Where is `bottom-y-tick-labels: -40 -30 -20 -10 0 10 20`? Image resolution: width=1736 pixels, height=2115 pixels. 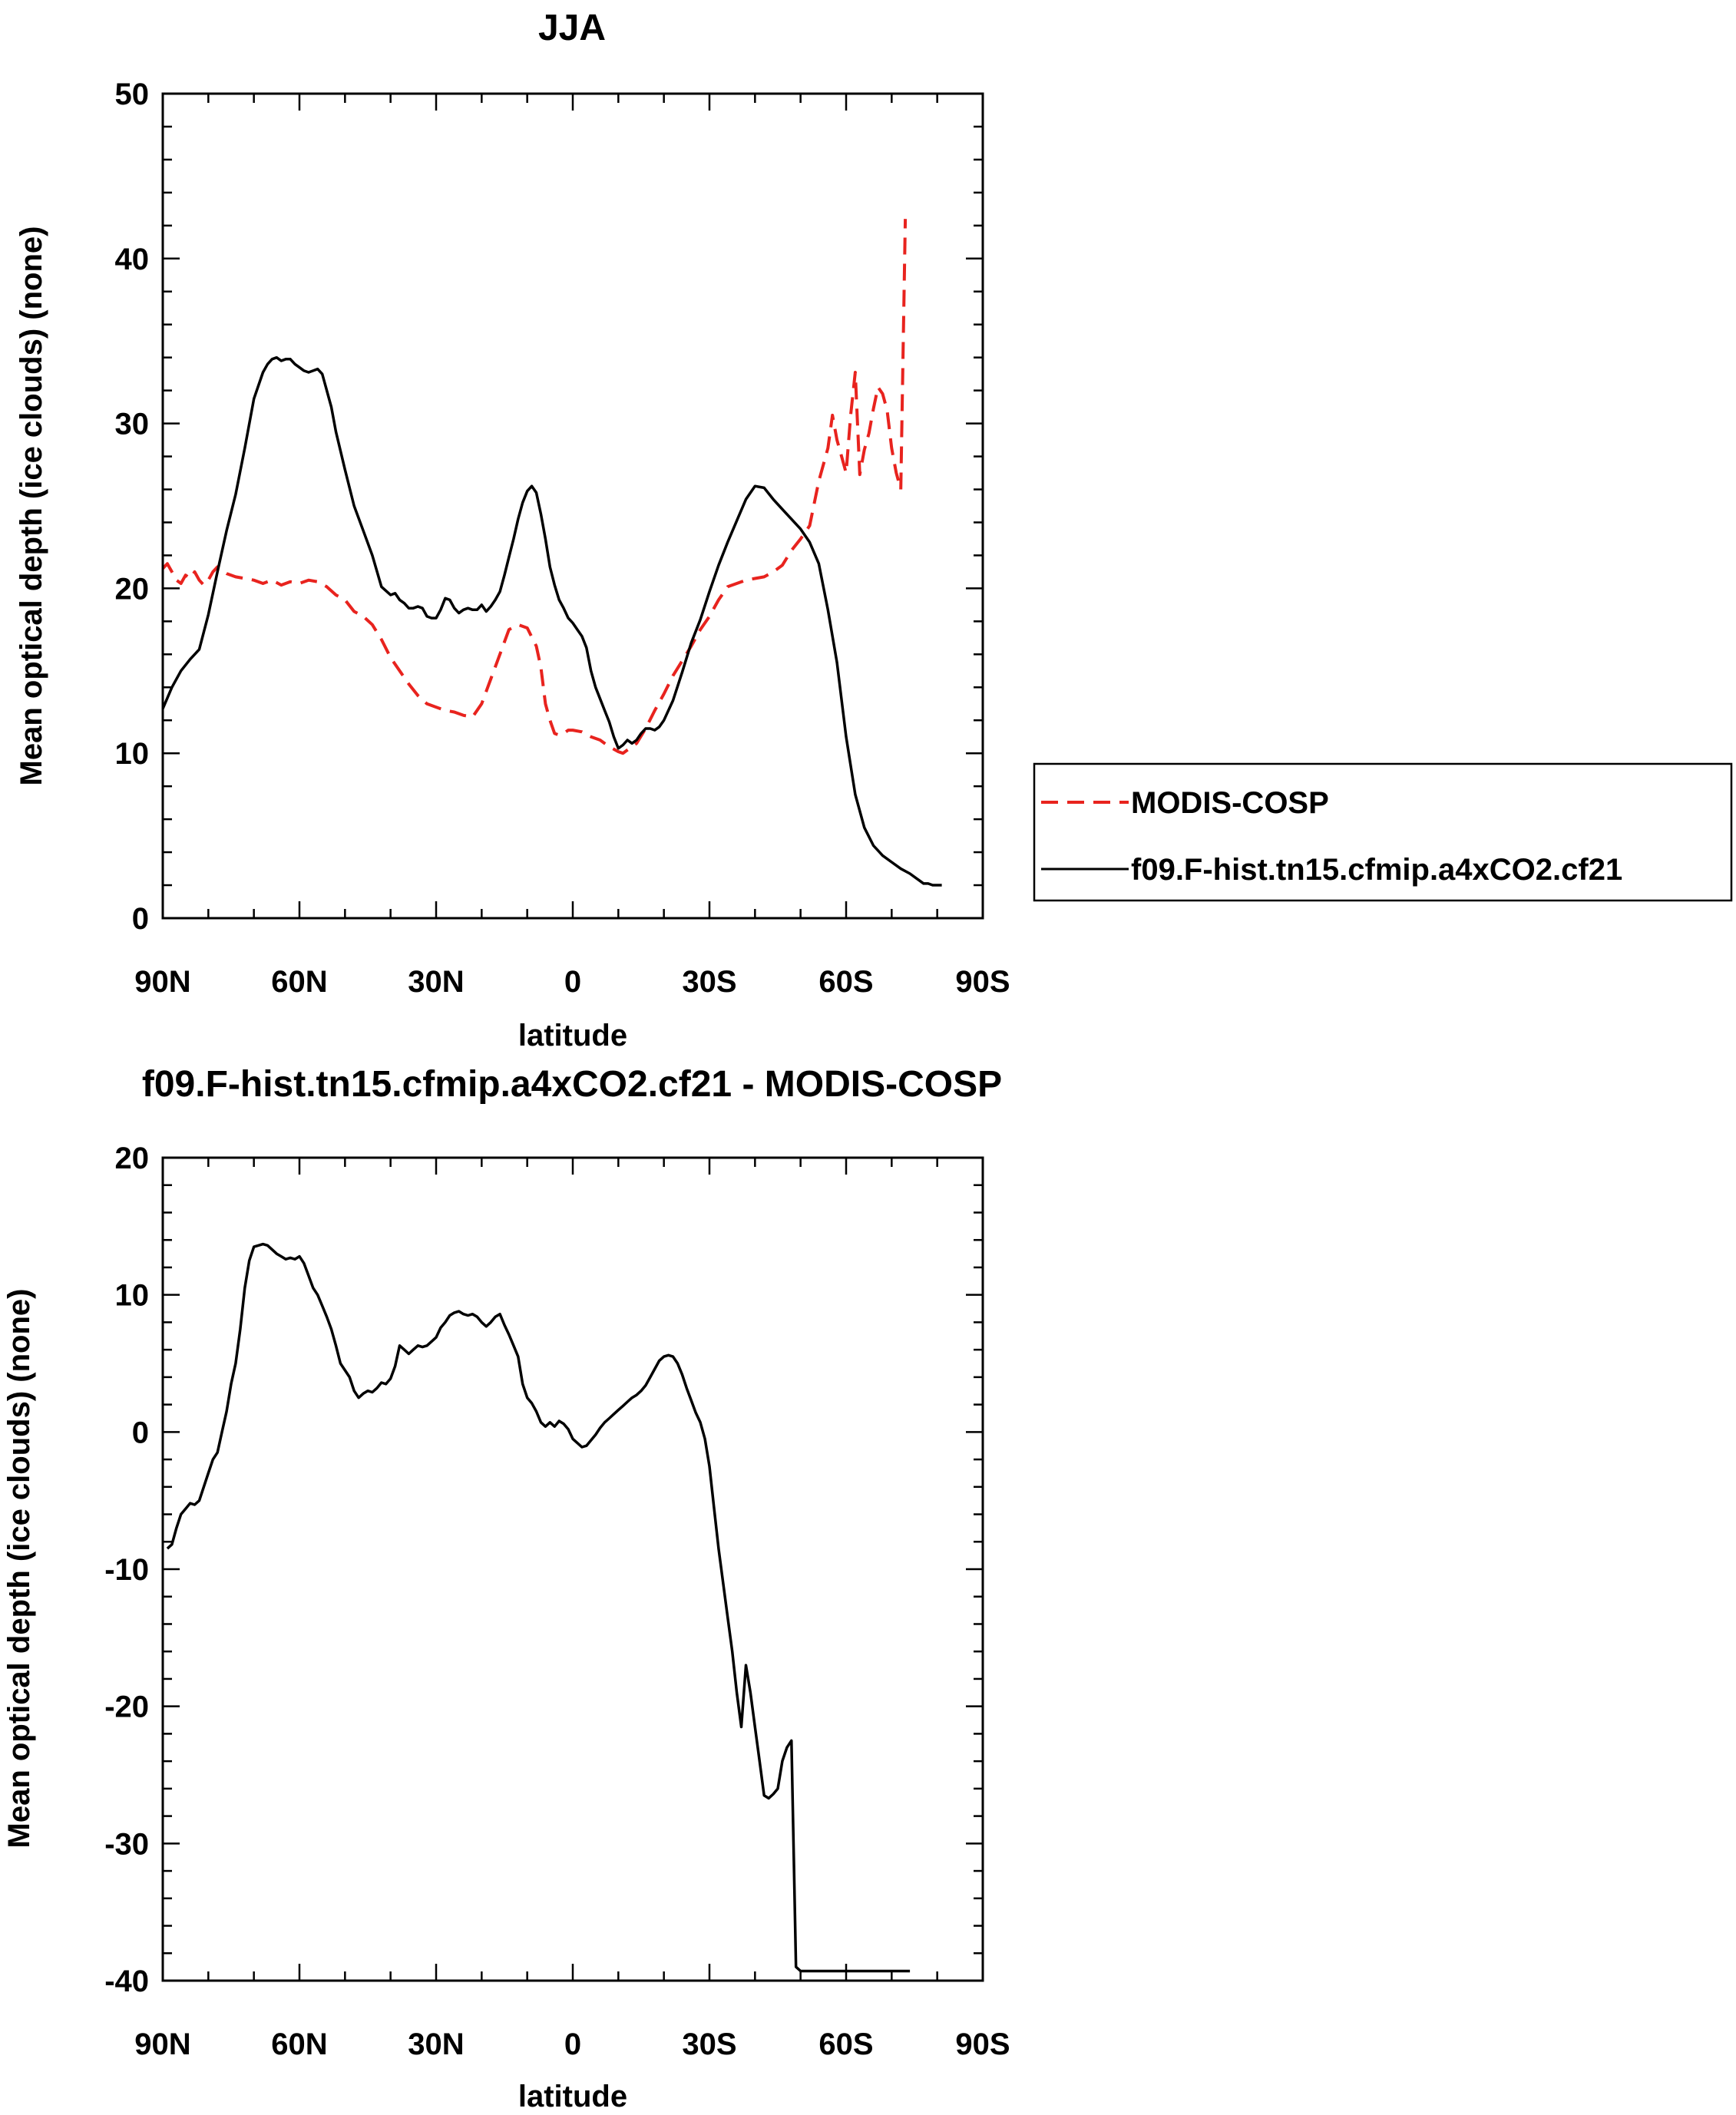 bottom-y-tick-labels: -40 -30 -20 -10 0 10 20 is located at coordinates (126, 1570).